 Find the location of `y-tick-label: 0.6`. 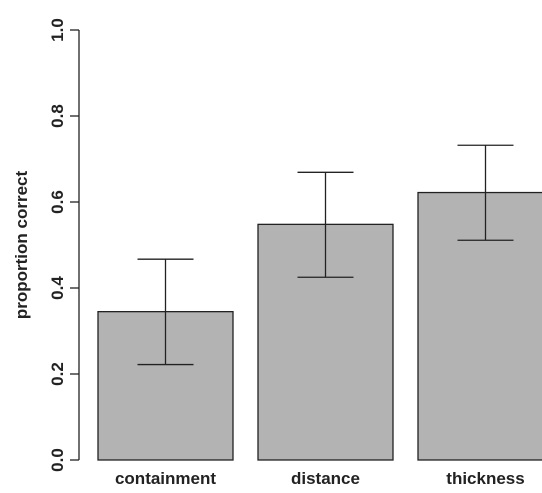

y-tick-label: 0.6 is located at coordinates (57, 202).